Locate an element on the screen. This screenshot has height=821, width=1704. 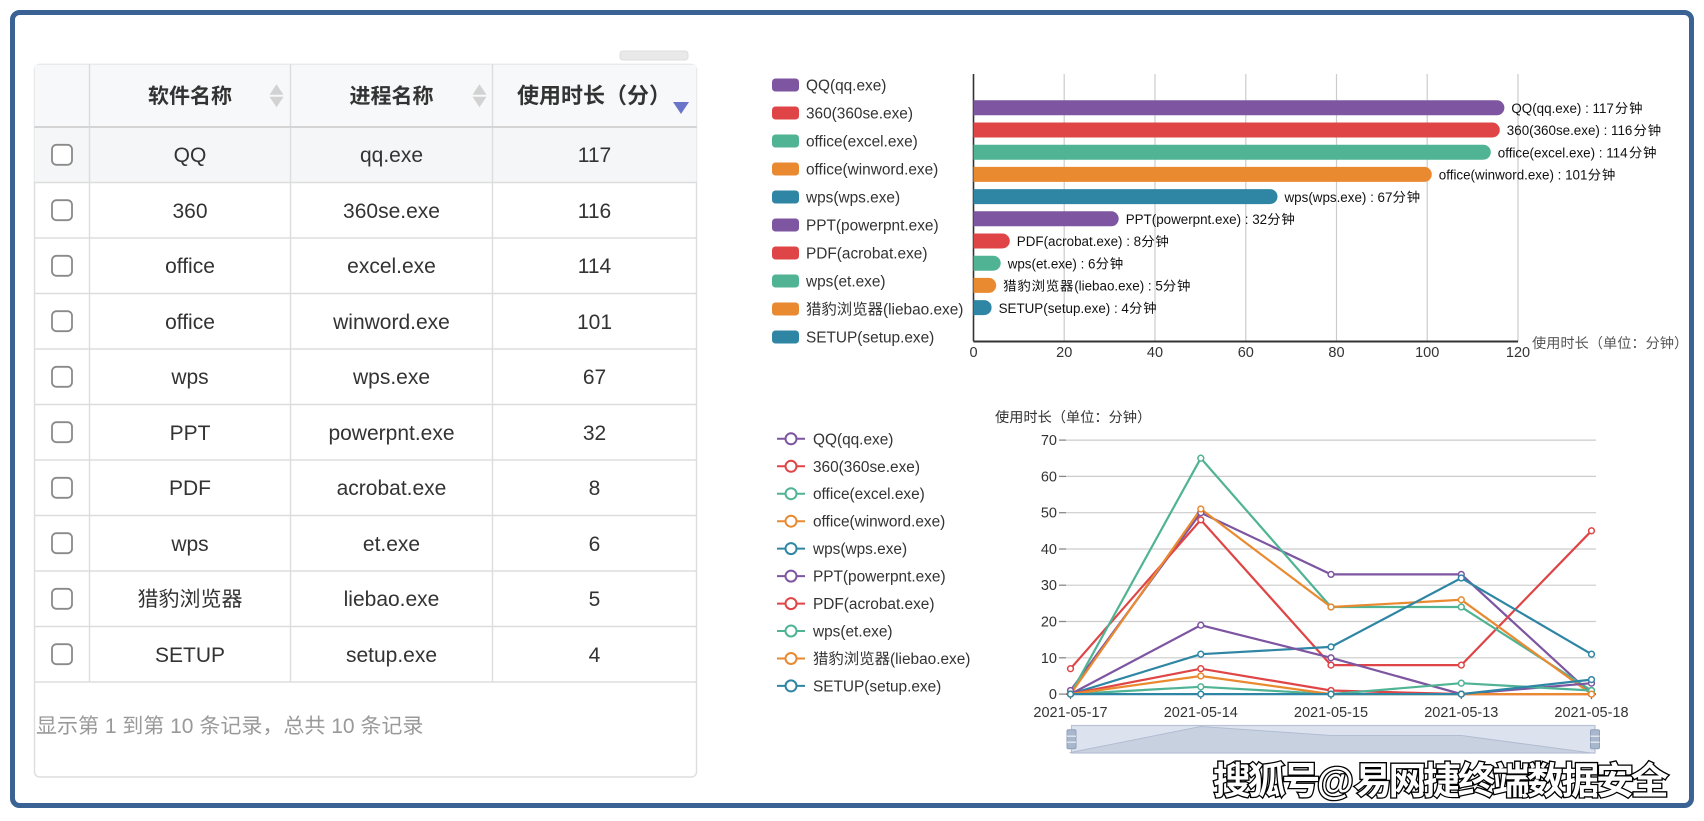
svg-text: 101 is located at coordinates (594, 322).